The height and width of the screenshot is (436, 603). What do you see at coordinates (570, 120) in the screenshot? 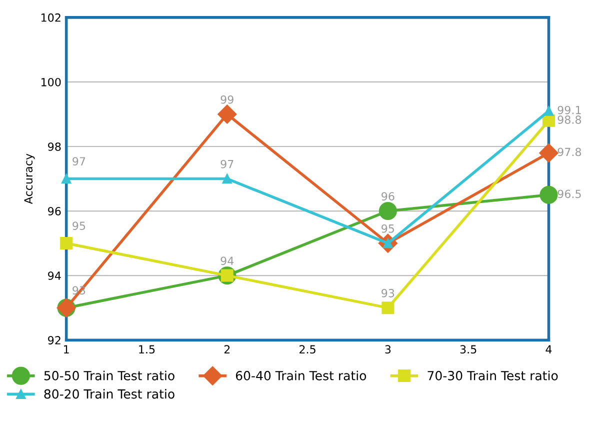
I see `data-label: 98.8` at bounding box center [570, 120].